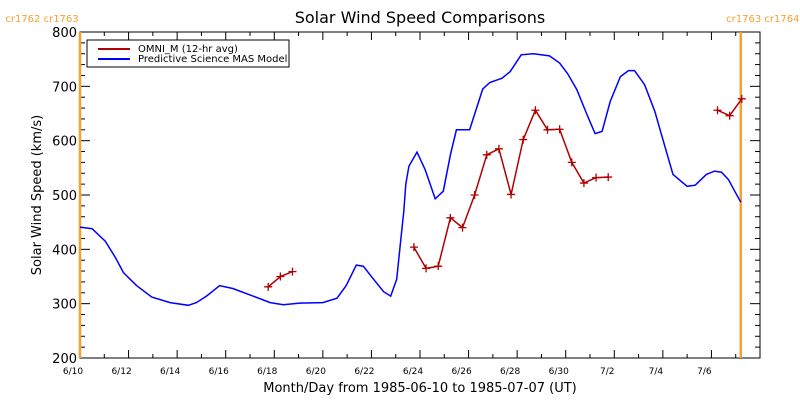  Describe the element at coordinates (188, 49) in the screenshot. I see `legend-label-omni: OMNI_M (12-hr avg)` at that location.